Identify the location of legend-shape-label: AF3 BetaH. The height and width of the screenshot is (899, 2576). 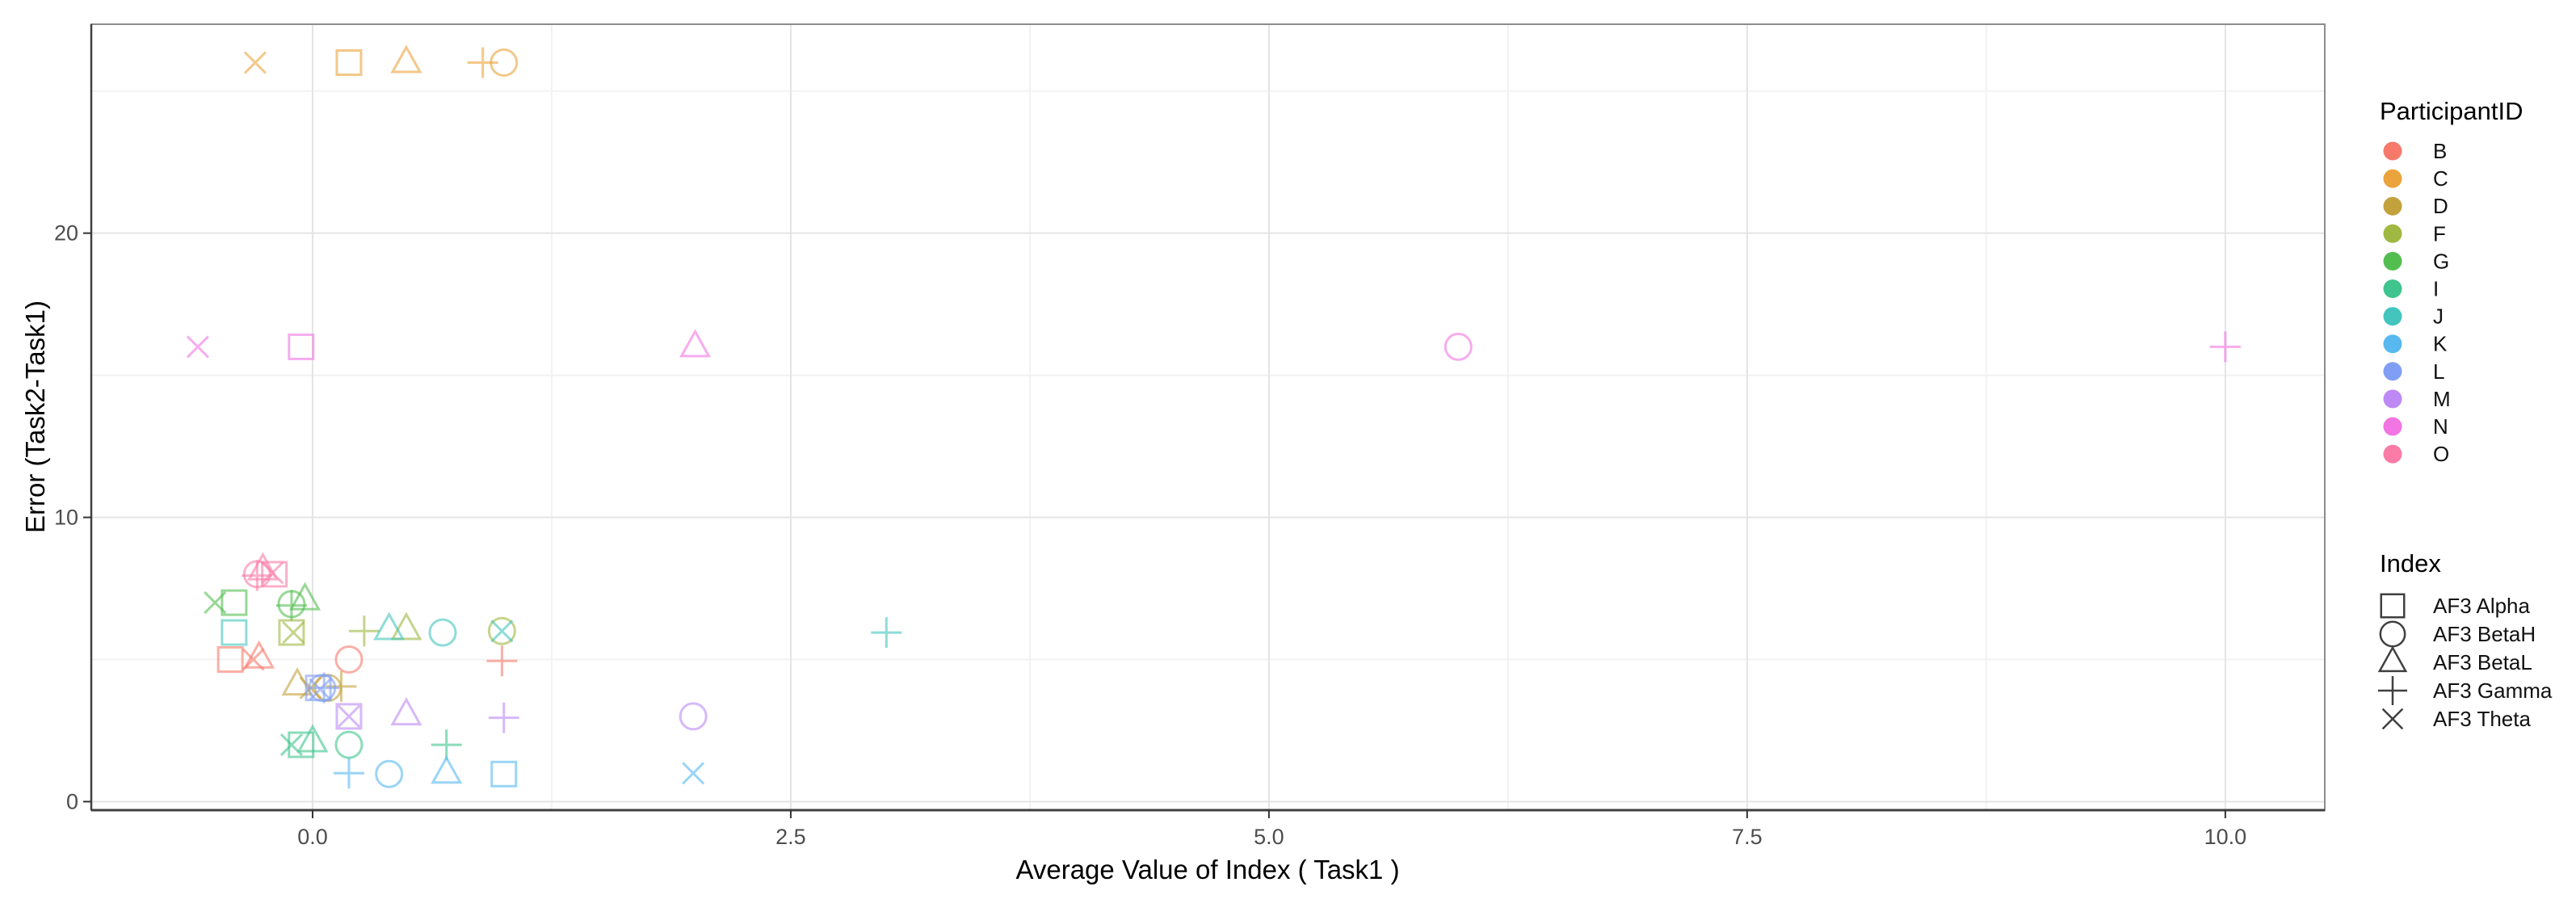
(2484, 634).